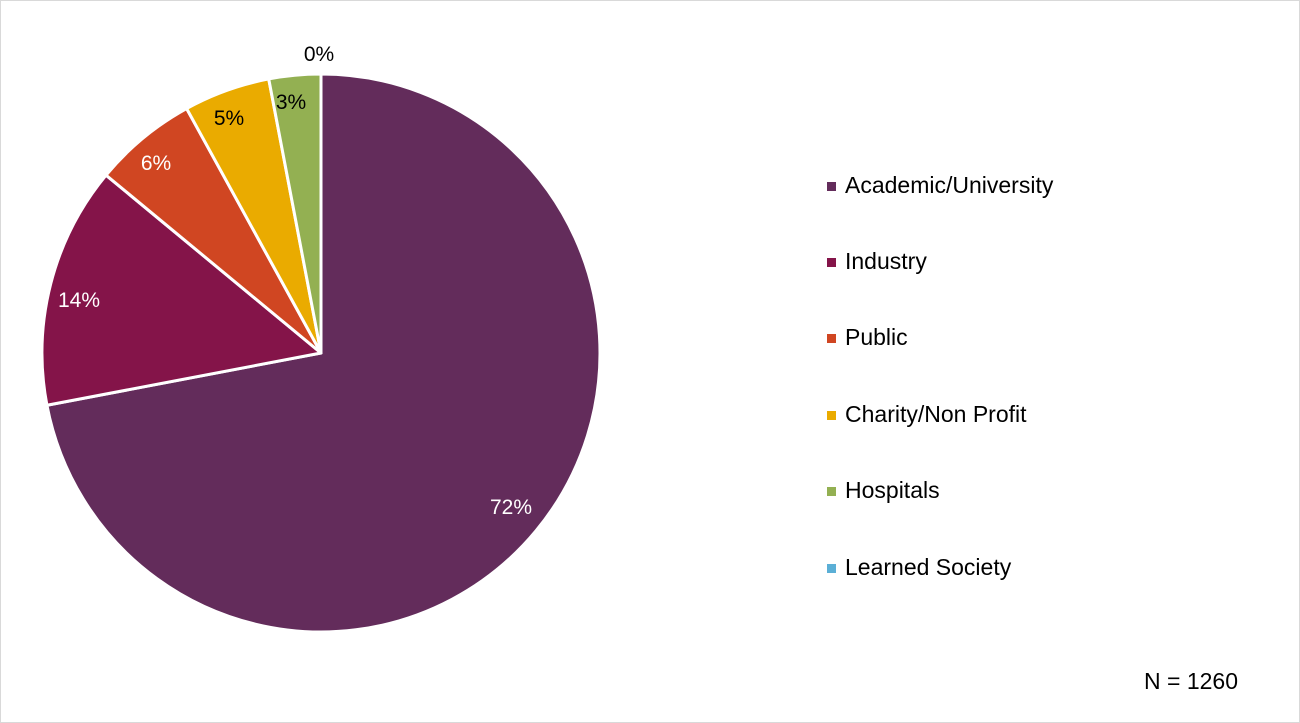  Describe the element at coordinates (511, 507) in the screenshot. I see `data-label: 72%` at that location.